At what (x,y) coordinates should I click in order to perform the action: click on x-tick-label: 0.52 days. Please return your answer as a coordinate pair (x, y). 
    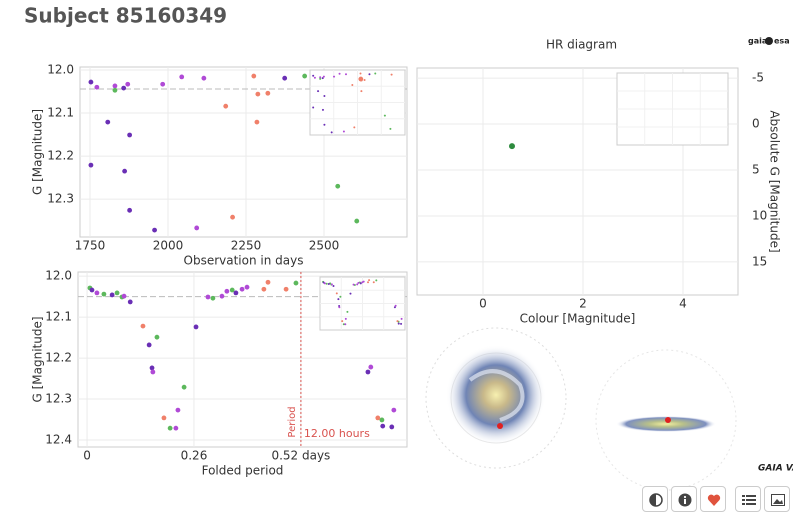
    Looking at the image, I should click on (300, 456).